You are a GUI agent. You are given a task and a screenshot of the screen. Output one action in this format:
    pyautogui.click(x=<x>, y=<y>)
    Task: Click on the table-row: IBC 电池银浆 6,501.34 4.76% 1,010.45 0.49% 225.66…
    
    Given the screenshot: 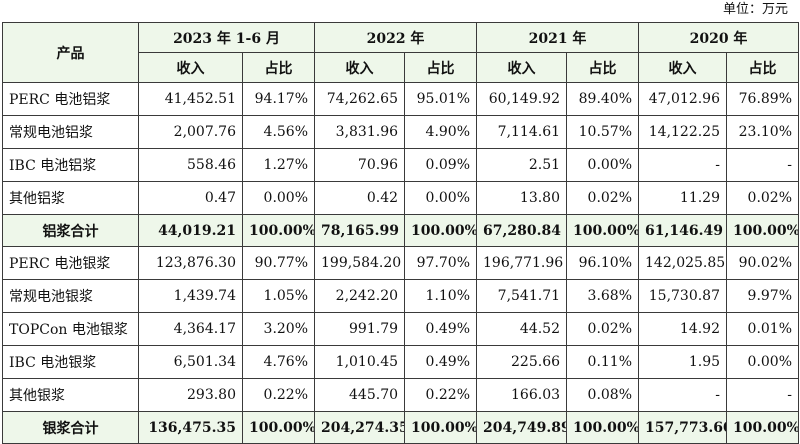 What is the action you would take?
    pyautogui.click(x=401, y=362)
    